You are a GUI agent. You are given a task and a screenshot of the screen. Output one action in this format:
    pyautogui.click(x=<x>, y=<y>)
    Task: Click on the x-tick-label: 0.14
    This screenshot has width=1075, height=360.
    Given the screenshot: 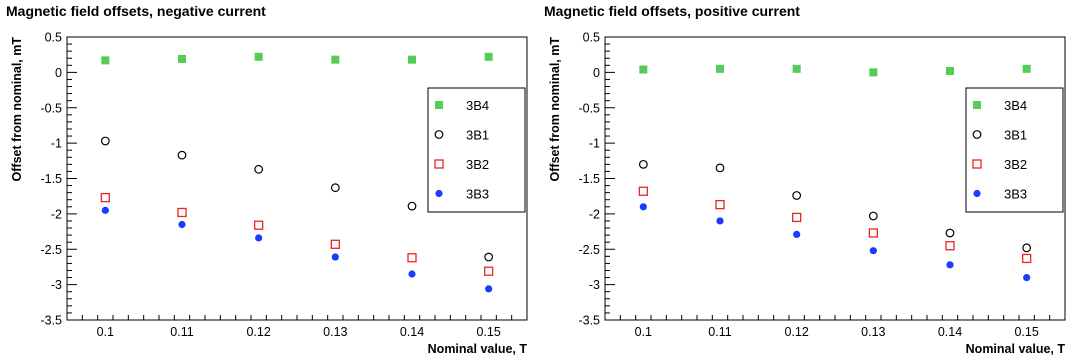 What is the action you would take?
    pyautogui.click(x=412, y=332)
    